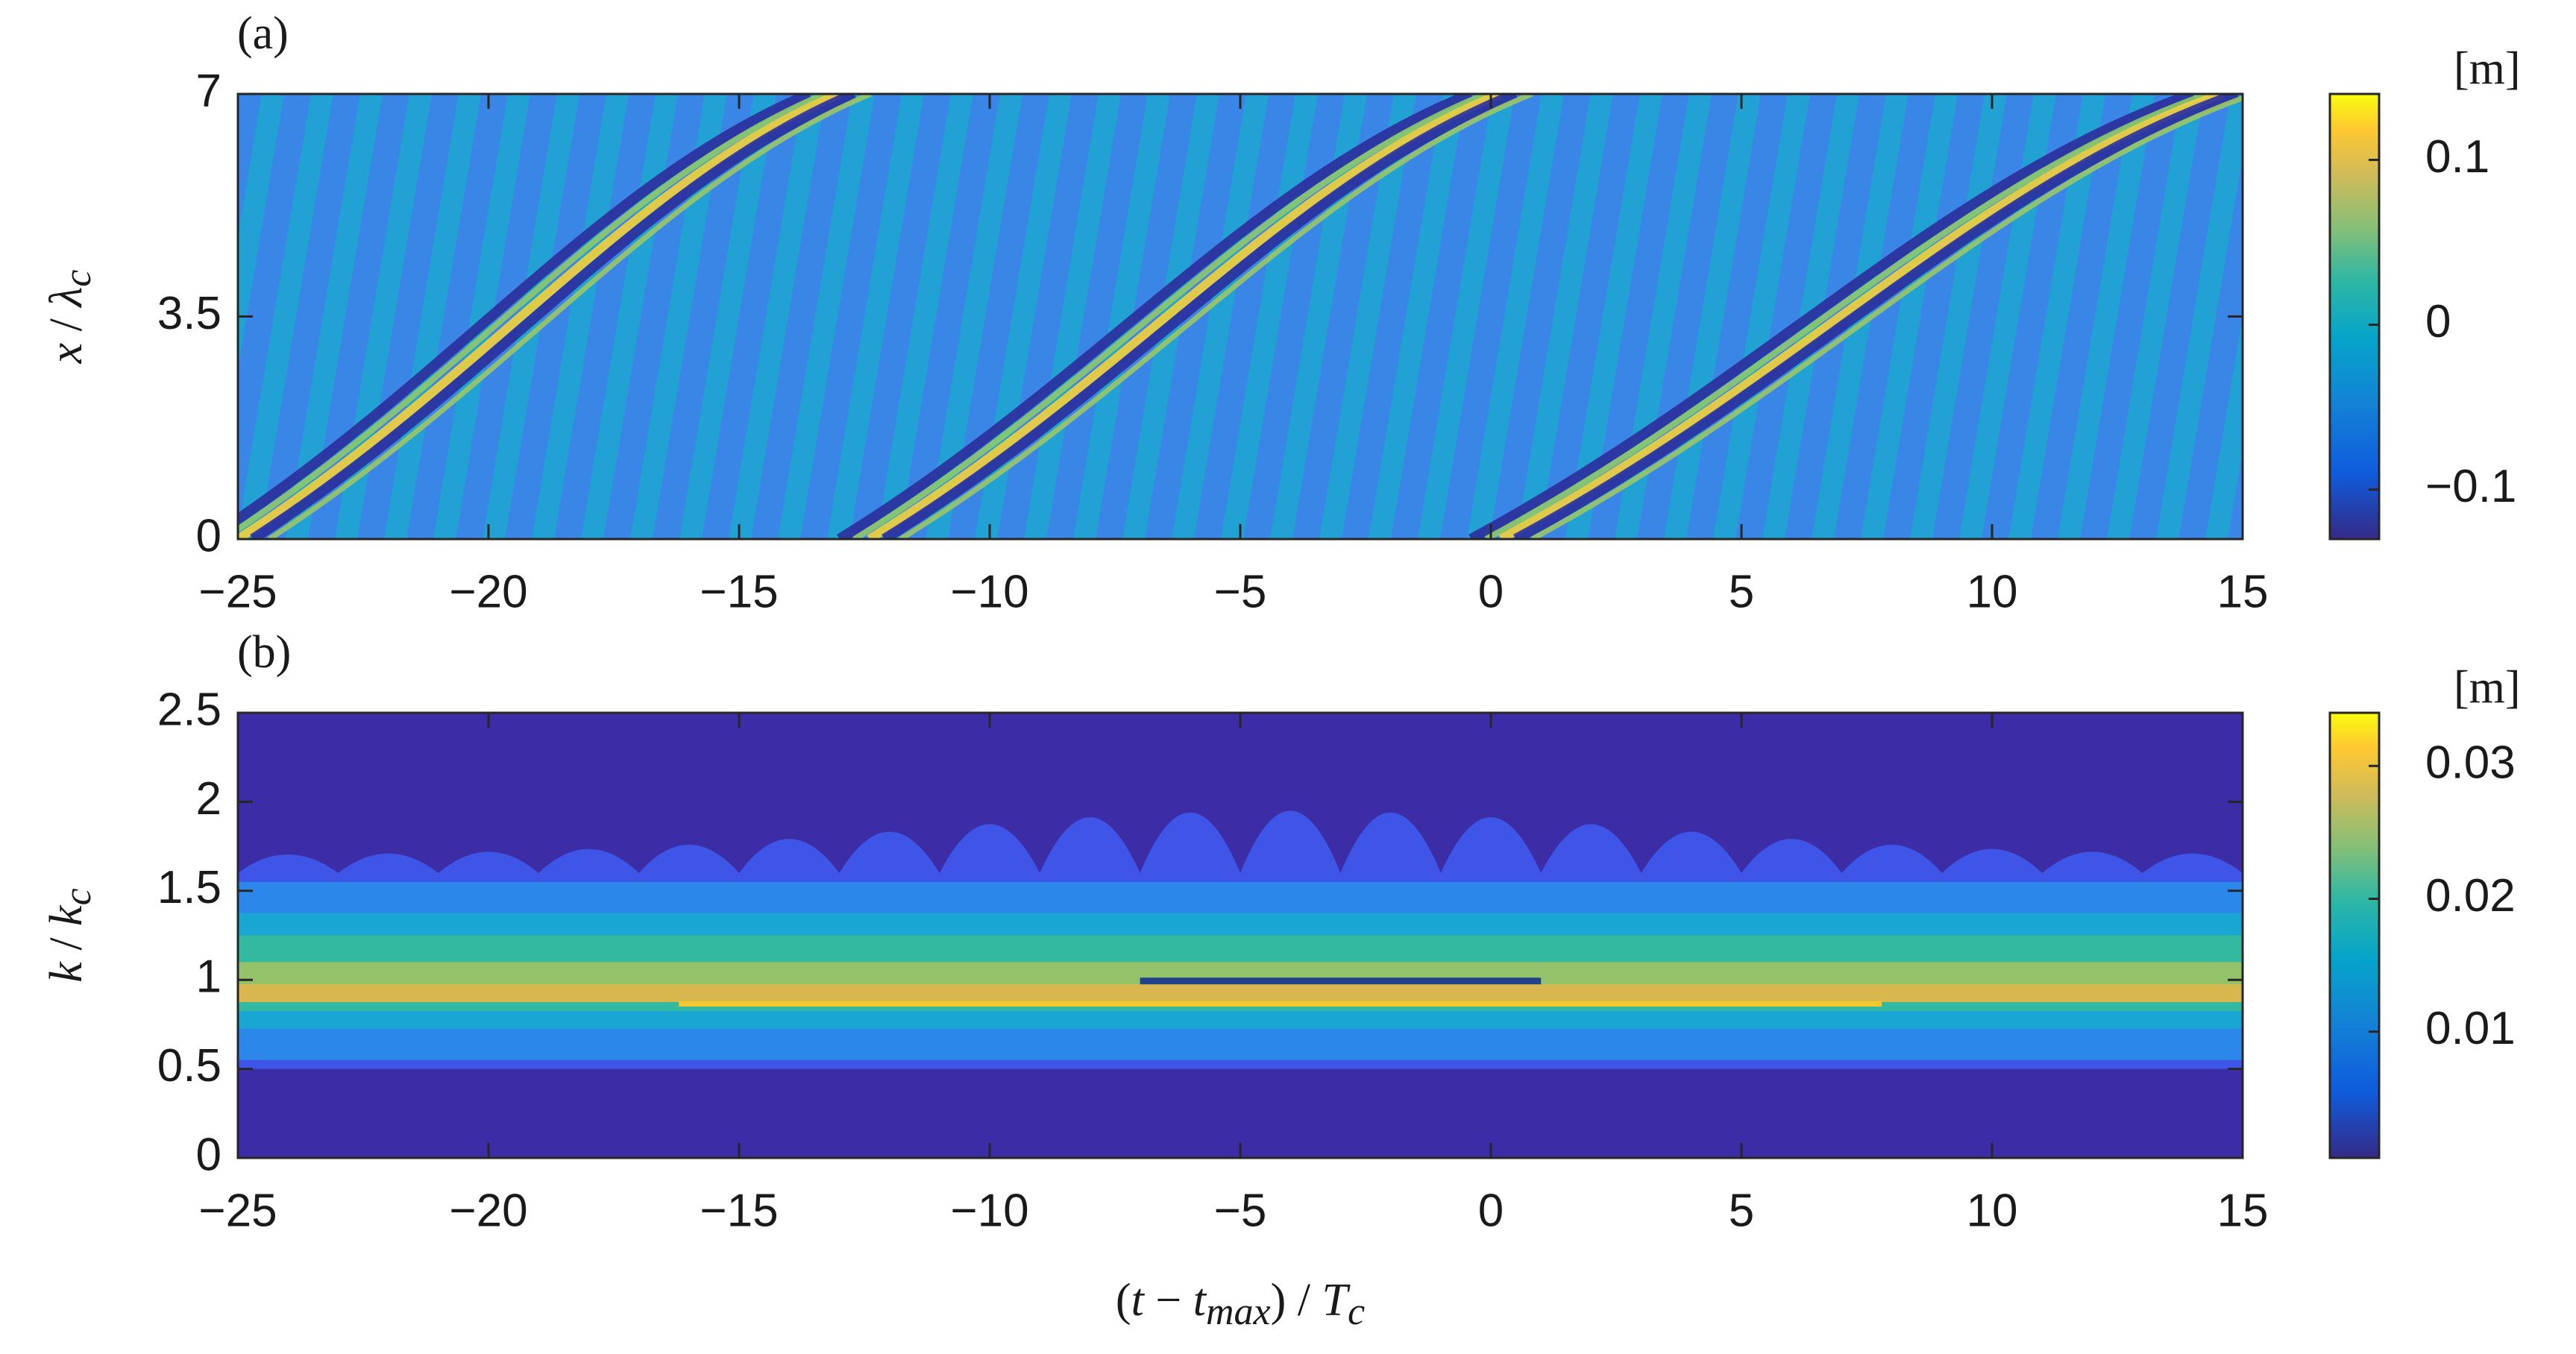 This screenshot has width=2576, height=1354. I want to click on y-tick-label: 2.5, so click(190, 709).